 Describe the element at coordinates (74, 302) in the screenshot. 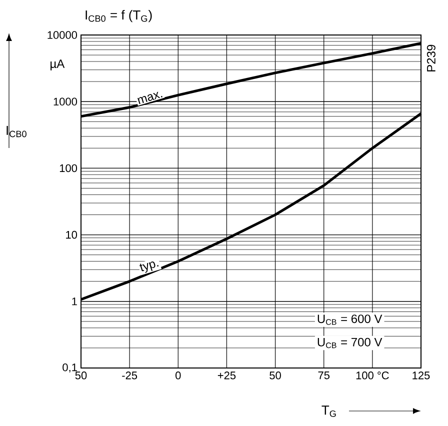

I see `y-tick-label: 1` at that location.